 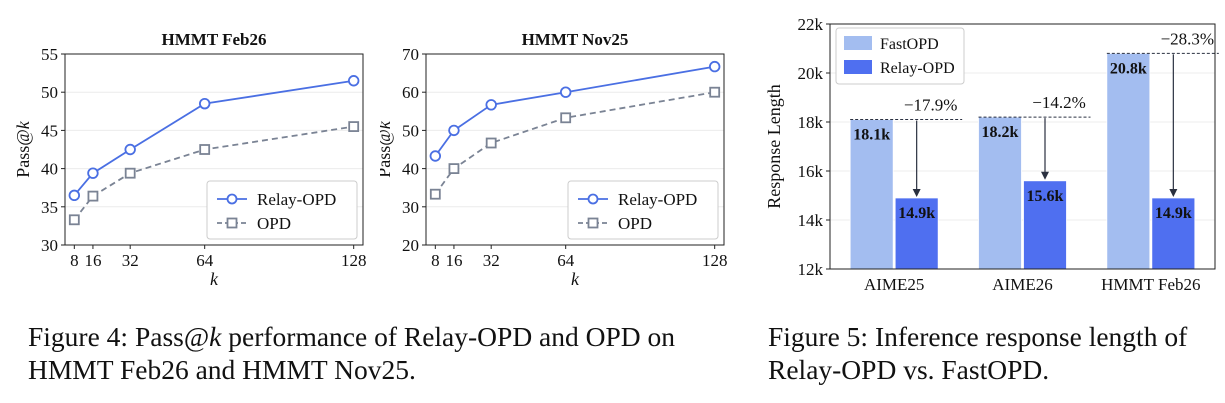 I want to click on y-tick-label: 18k, so click(x=811, y=122).